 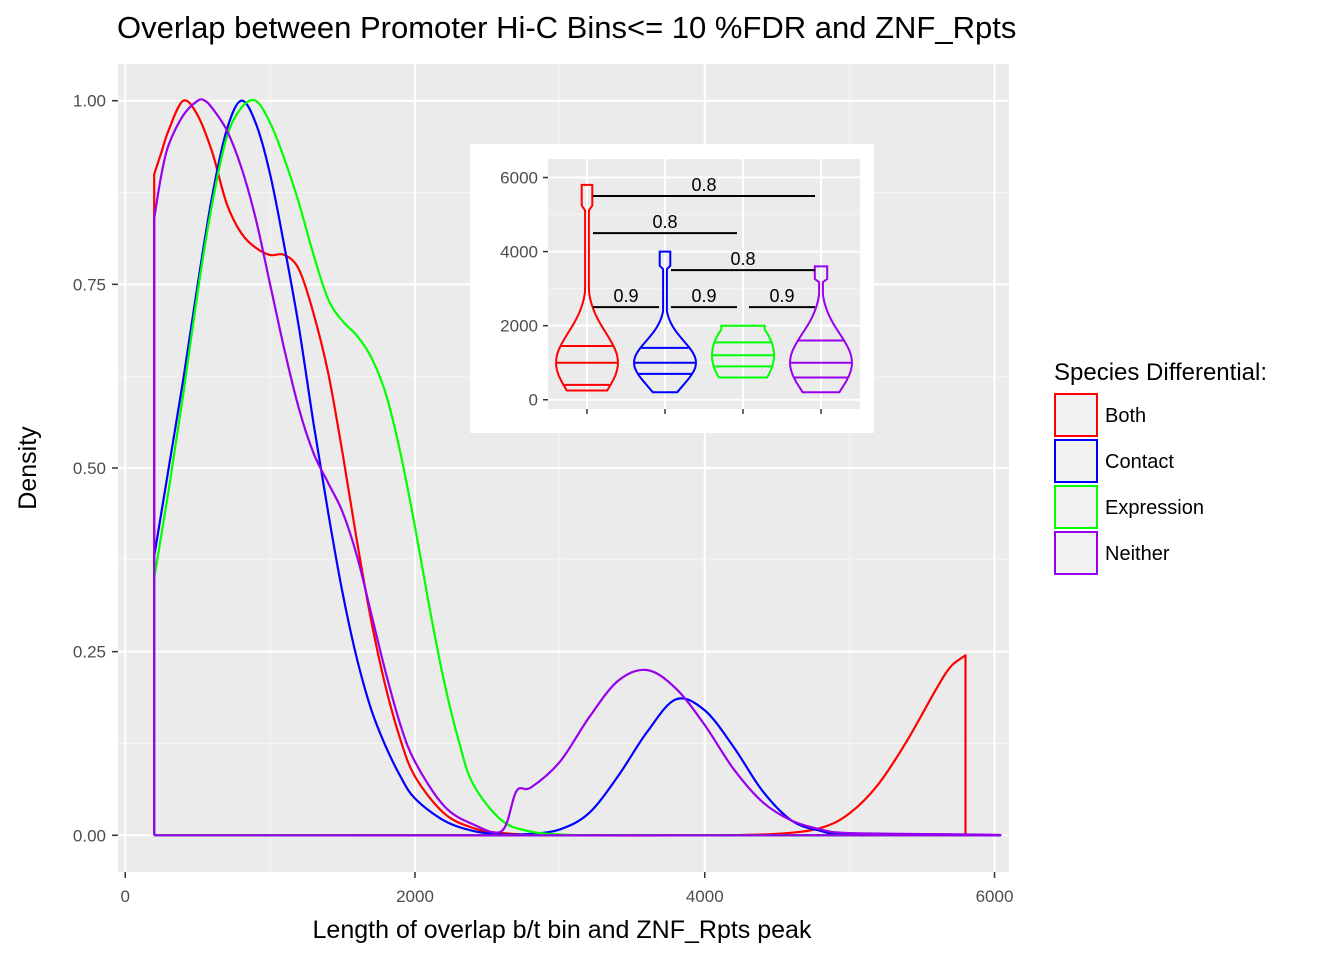 I want to click on y-tick-label: 0.50, so click(x=89, y=468).